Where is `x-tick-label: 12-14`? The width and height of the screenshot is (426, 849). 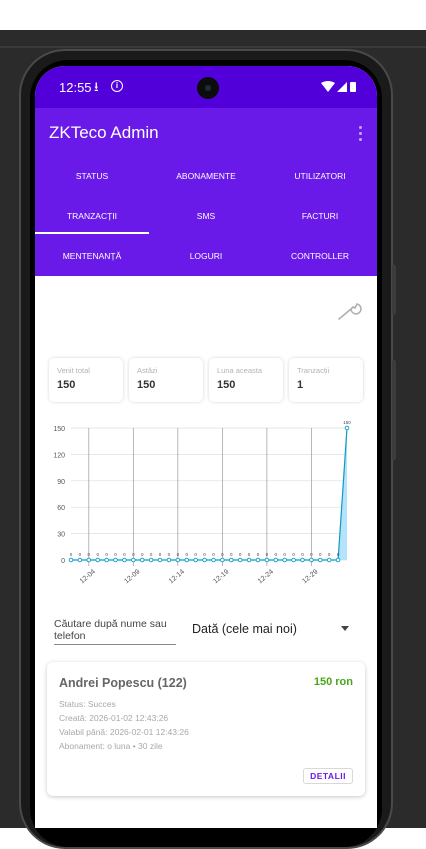 x-tick-label: 12-14 is located at coordinates (177, 576).